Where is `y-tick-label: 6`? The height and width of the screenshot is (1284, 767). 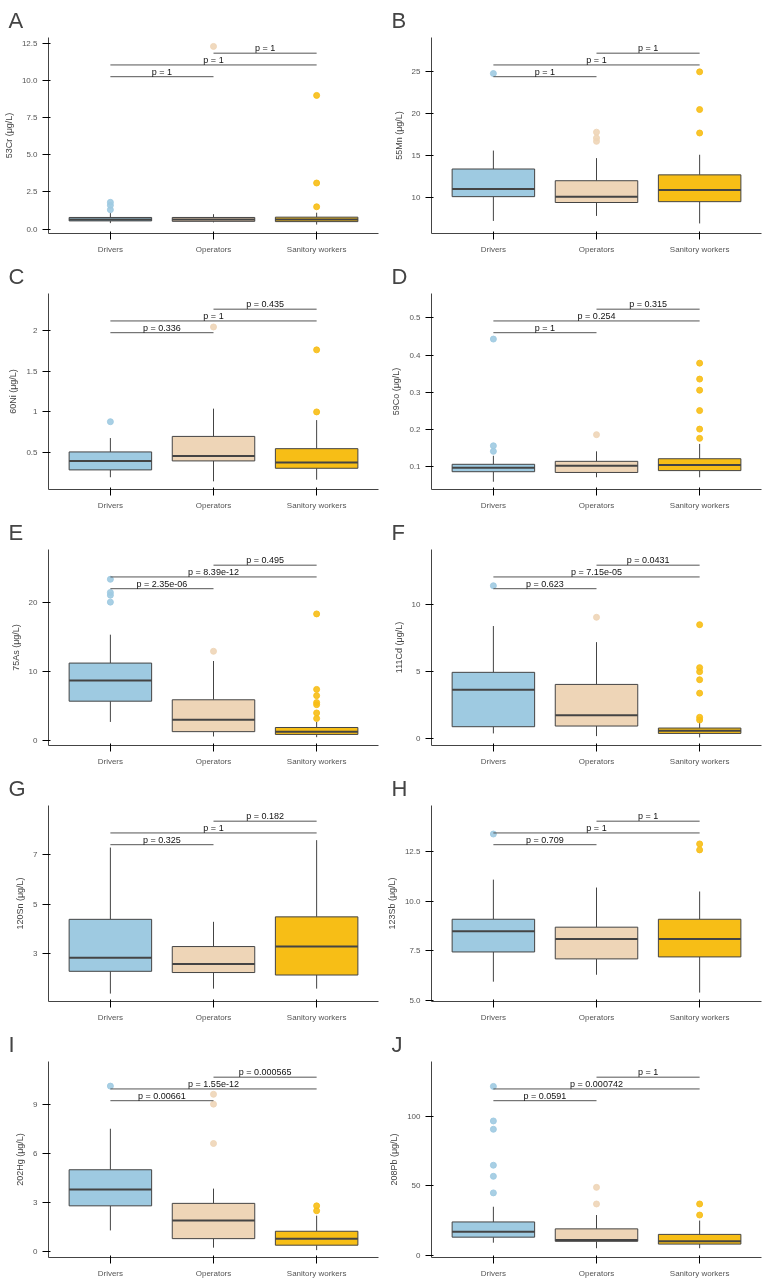
y-tick-label: 6 is located at coordinates (36, 1153).